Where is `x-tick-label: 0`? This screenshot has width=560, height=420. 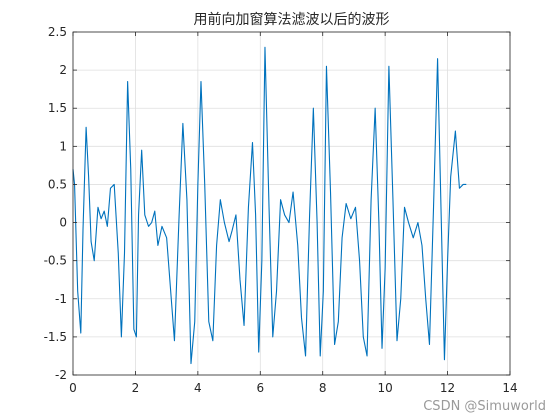 x-tick-label: 0 is located at coordinates (73, 388).